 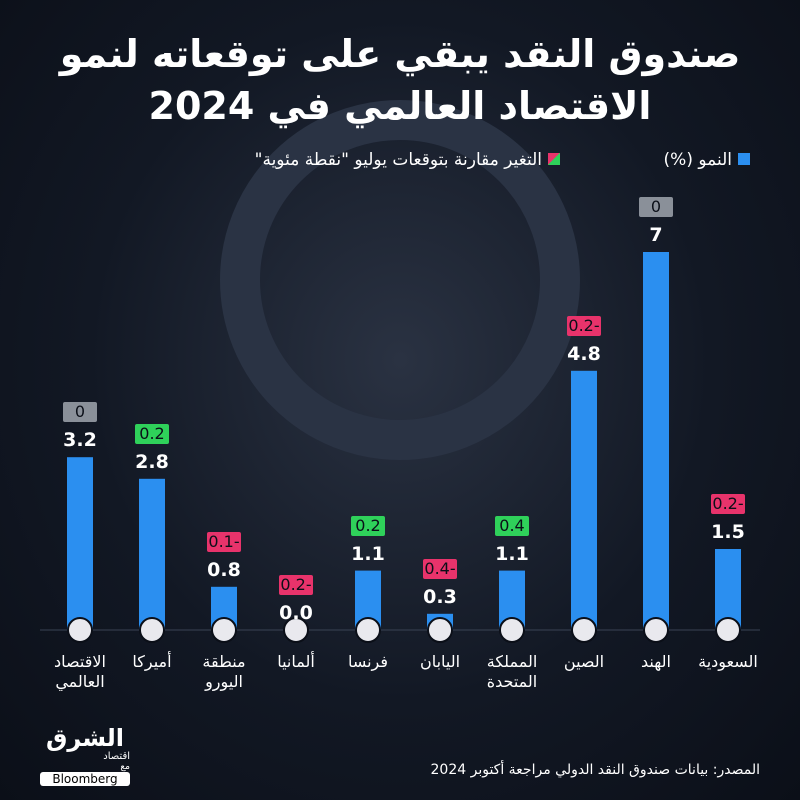 What do you see at coordinates (152, 661) in the screenshot?
I see `x-tick-label: أميركا` at bounding box center [152, 661].